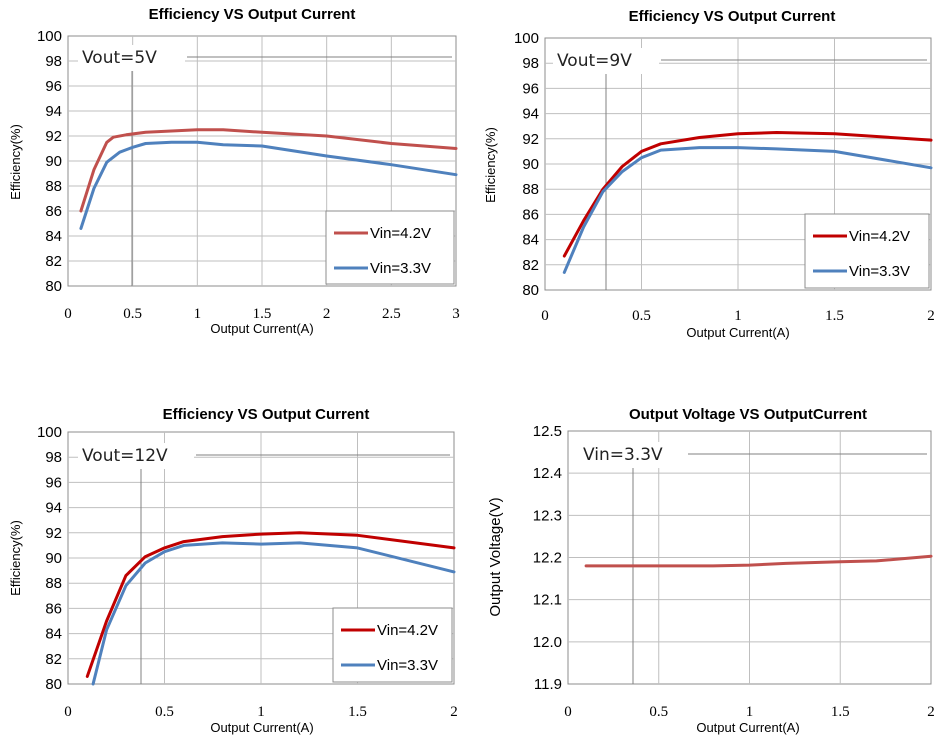 Image resolution: width=944 pixels, height=740 pixels. Describe the element at coordinates (456, 314) in the screenshot. I see `x-tick-label: 3` at that location.